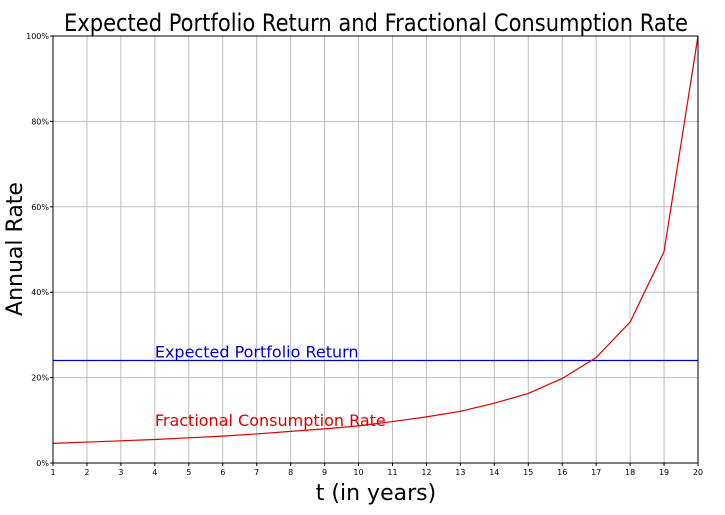  Describe the element at coordinates (257, 352) in the screenshot. I see `series-label-0: Expected Portfolio Return` at that location.